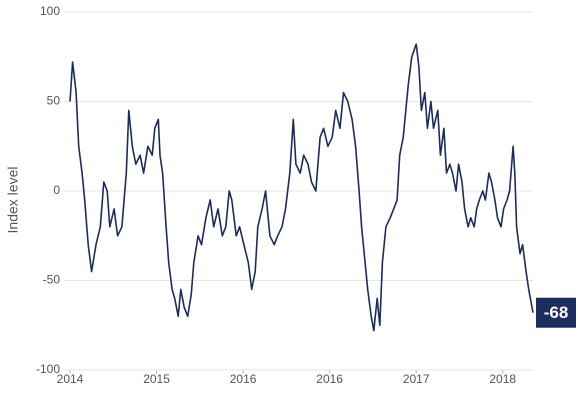 The image size is (578, 419). I want to click on x-tick-label: 2014, so click(70, 379).